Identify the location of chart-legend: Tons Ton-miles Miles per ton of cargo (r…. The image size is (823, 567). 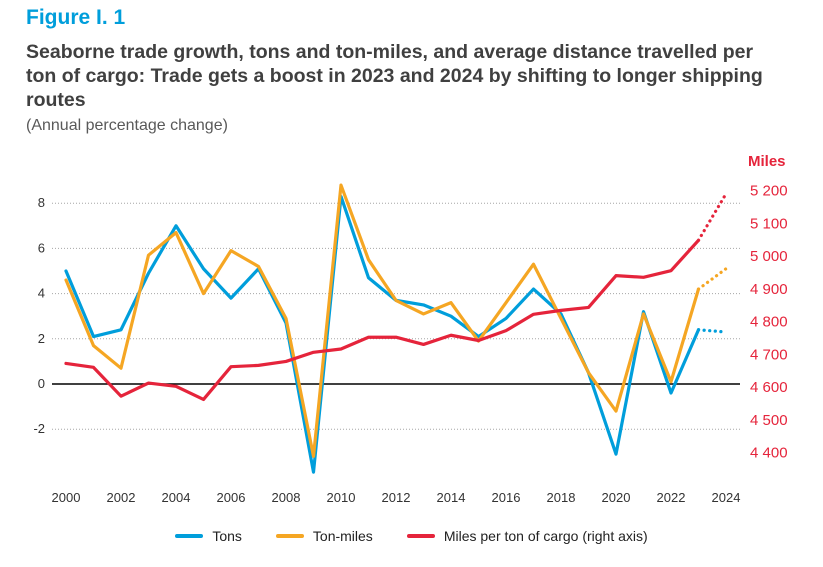
(411, 536).